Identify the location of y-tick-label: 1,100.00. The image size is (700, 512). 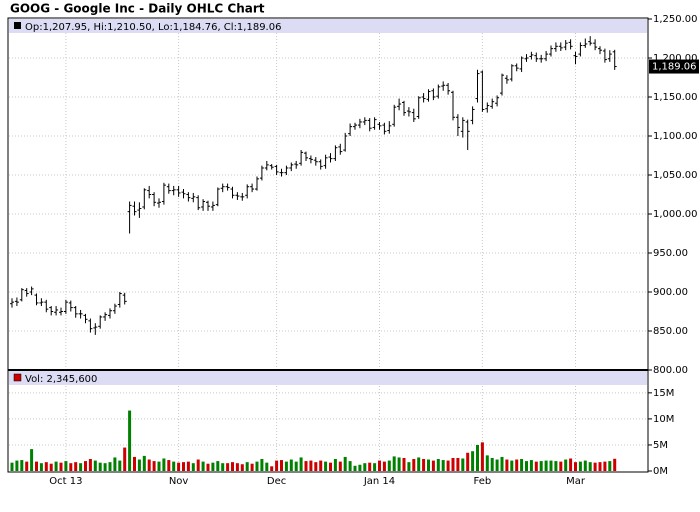
(675, 136).